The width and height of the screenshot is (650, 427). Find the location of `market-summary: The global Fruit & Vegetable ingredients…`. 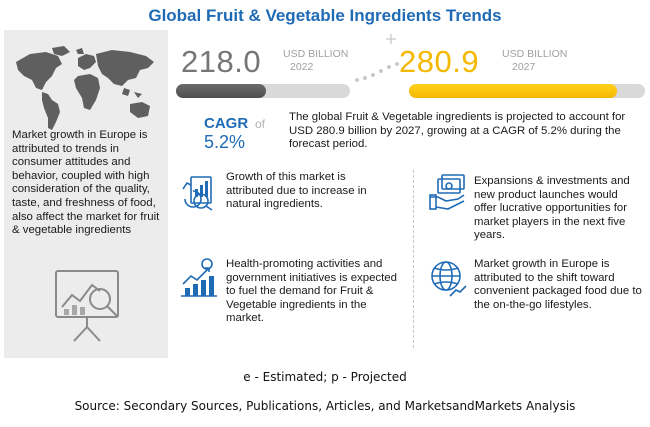

market-summary: The global Fruit & Vegetable ingredients… is located at coordinates (457, 131).